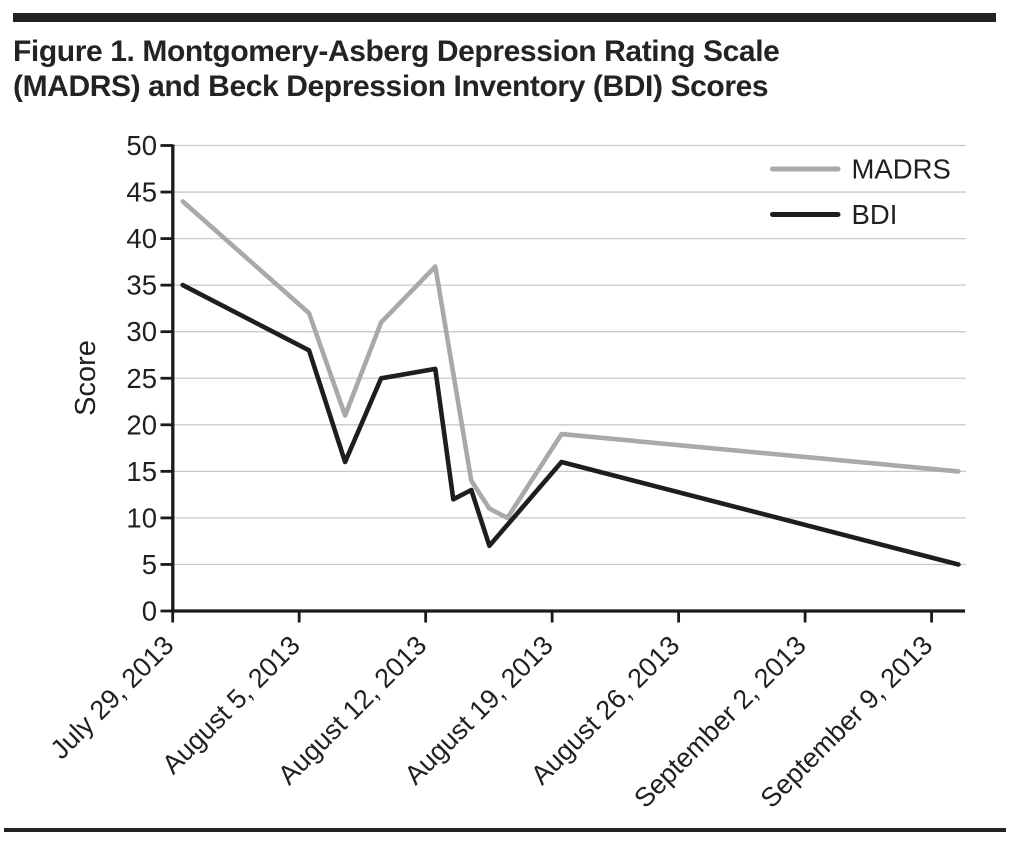 Image resolution: width=1010 pixels, height=842 pixels. What do you see at coordinates (141, 238) in the screenshot?
I see `y-tick-label-40: 40` at bounding box center [141, 238].